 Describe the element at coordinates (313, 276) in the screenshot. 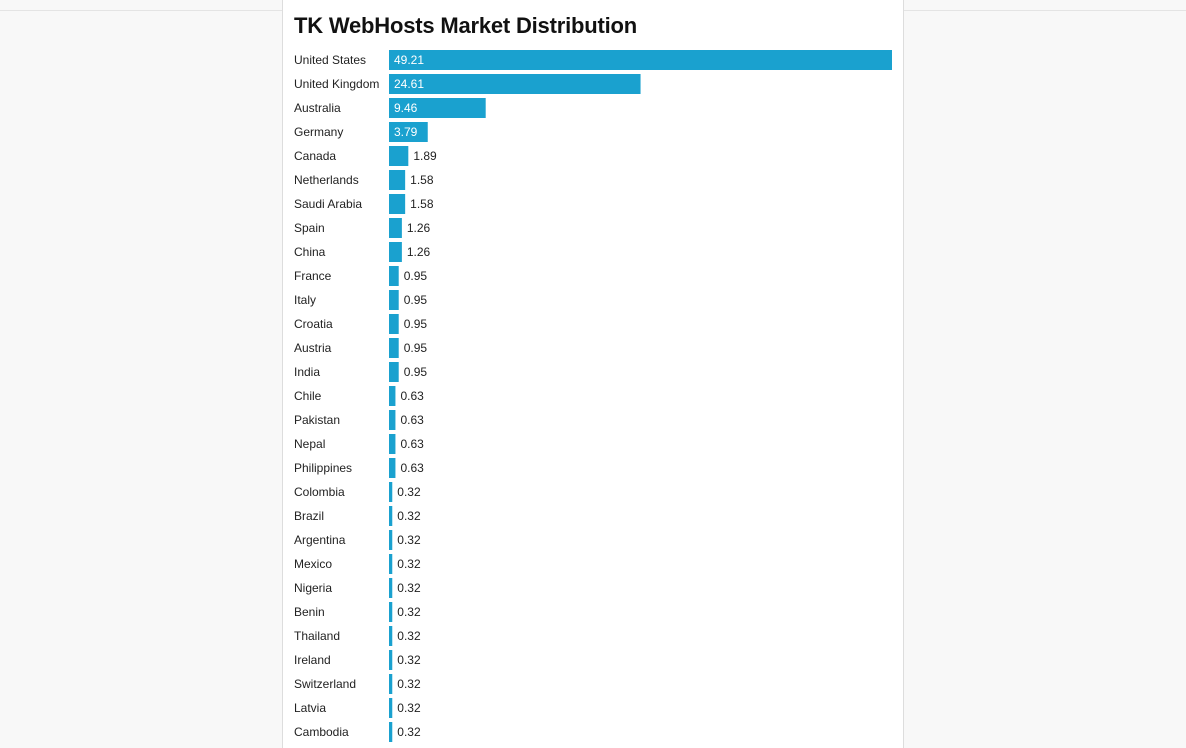

I see `category-label: France` at that location.